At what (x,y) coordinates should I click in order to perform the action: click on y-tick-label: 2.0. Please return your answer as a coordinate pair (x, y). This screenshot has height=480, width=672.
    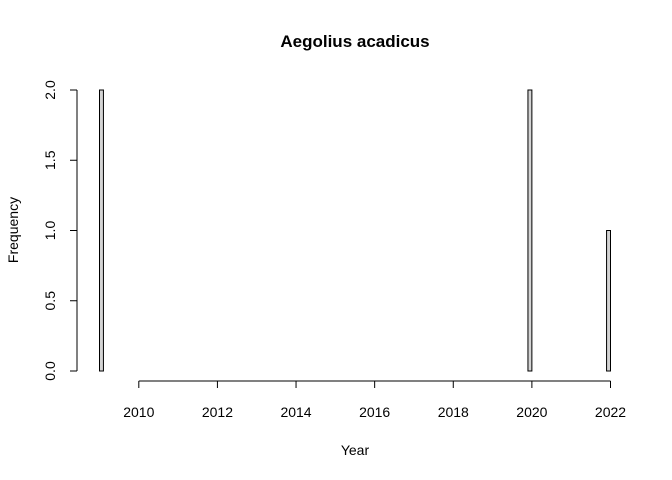
    Looking at the image, I should click on (50, 90).